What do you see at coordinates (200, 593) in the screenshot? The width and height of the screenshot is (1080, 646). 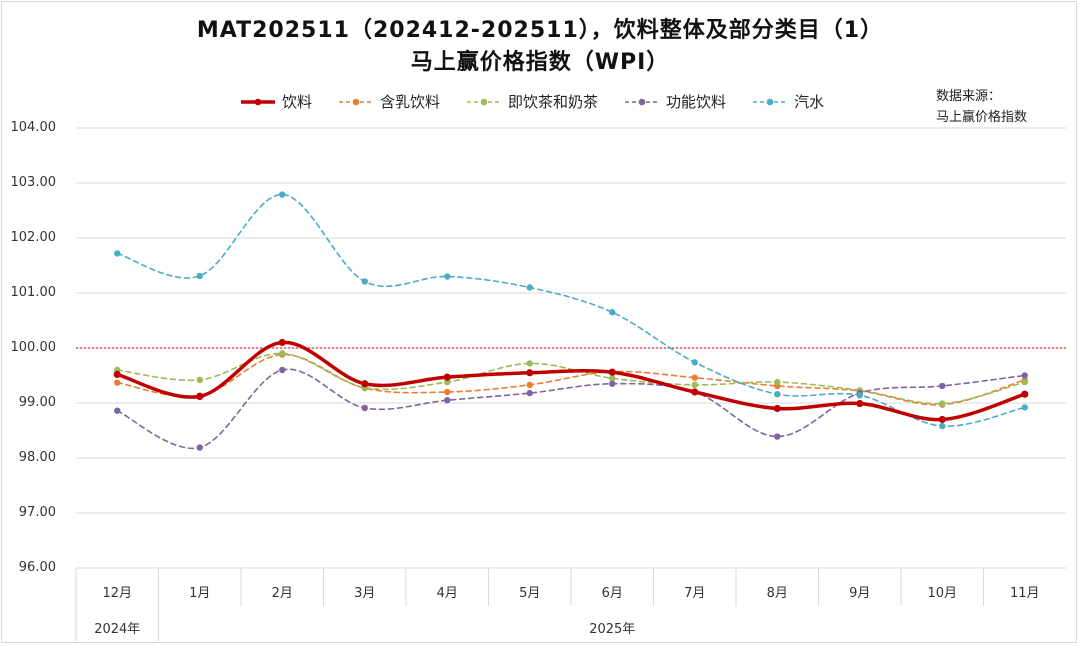 I see `x-tick-label: 1月` at bounding box center [200, 593].